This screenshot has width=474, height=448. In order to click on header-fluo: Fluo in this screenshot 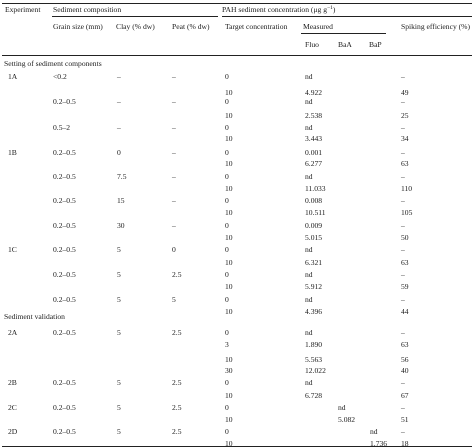, I will do `click(312, 44)`.